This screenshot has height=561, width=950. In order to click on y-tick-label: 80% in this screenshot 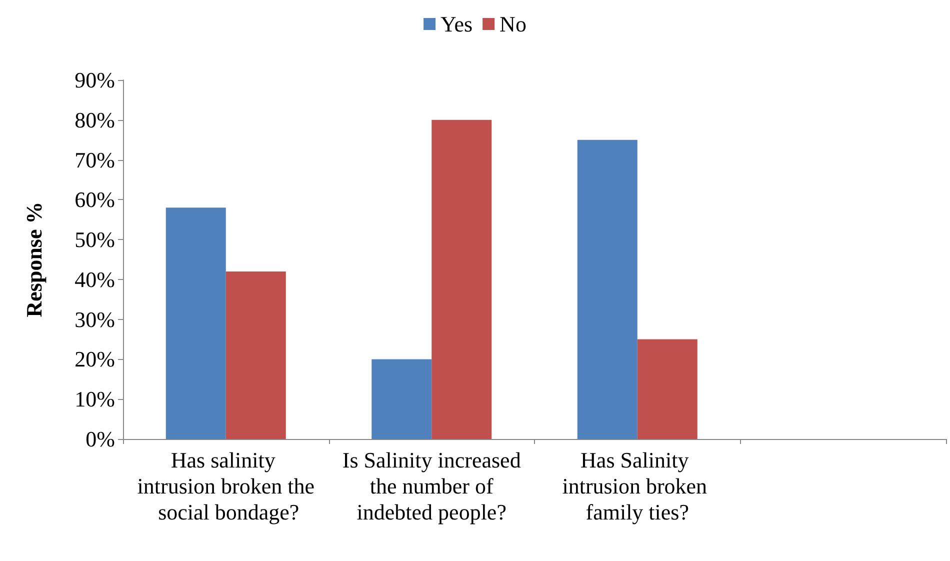, I will do `click(94, 119)`.